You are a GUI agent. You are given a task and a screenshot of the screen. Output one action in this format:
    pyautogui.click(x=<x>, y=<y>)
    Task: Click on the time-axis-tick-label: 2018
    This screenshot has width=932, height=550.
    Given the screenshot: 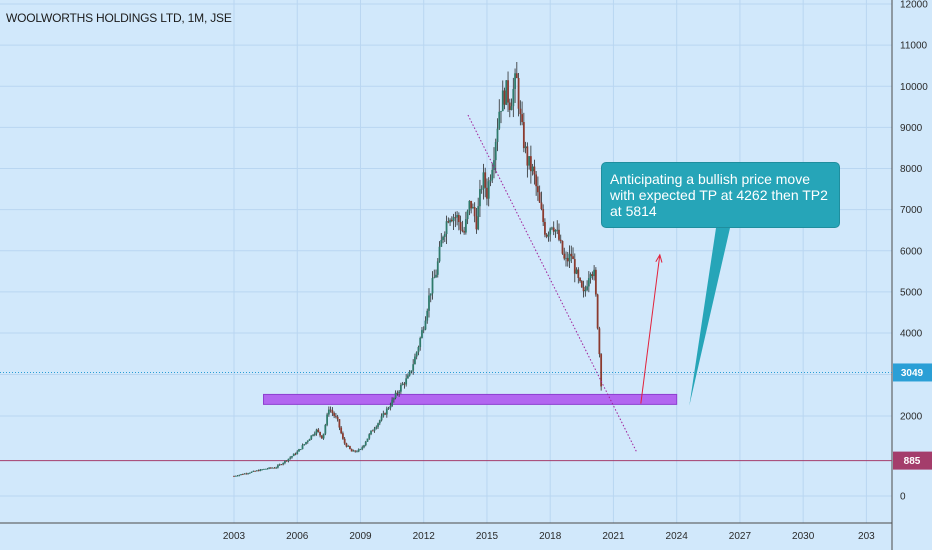 What is the action you would take?
    pyautogui.click(x=550, y=536)
    